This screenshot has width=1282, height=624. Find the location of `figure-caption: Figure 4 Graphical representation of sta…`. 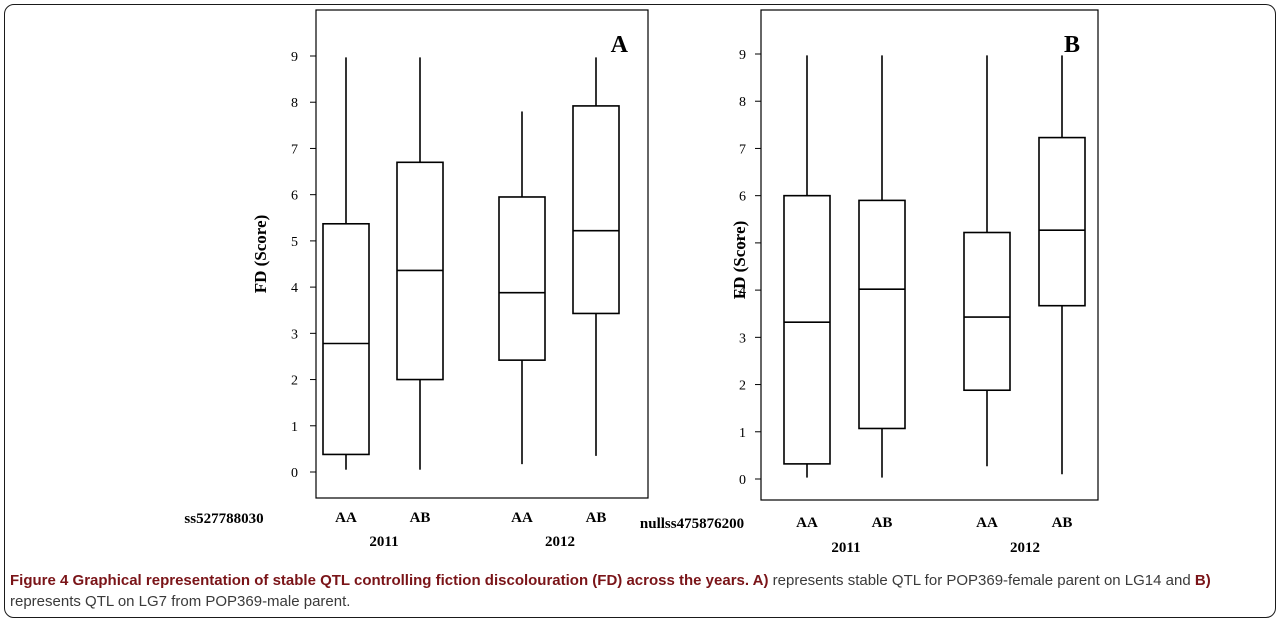

figure-caption: Figure 4 Graphical representation of sta… is located at coordinates (641, 591).